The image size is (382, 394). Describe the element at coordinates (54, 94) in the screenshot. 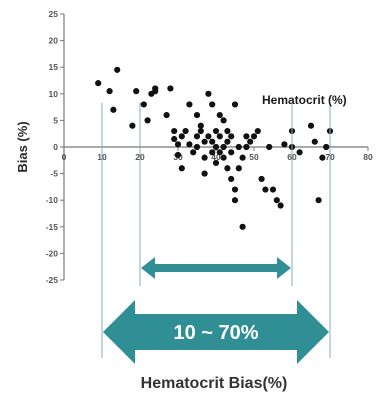

I see `y-tick-label: 10` at that location.